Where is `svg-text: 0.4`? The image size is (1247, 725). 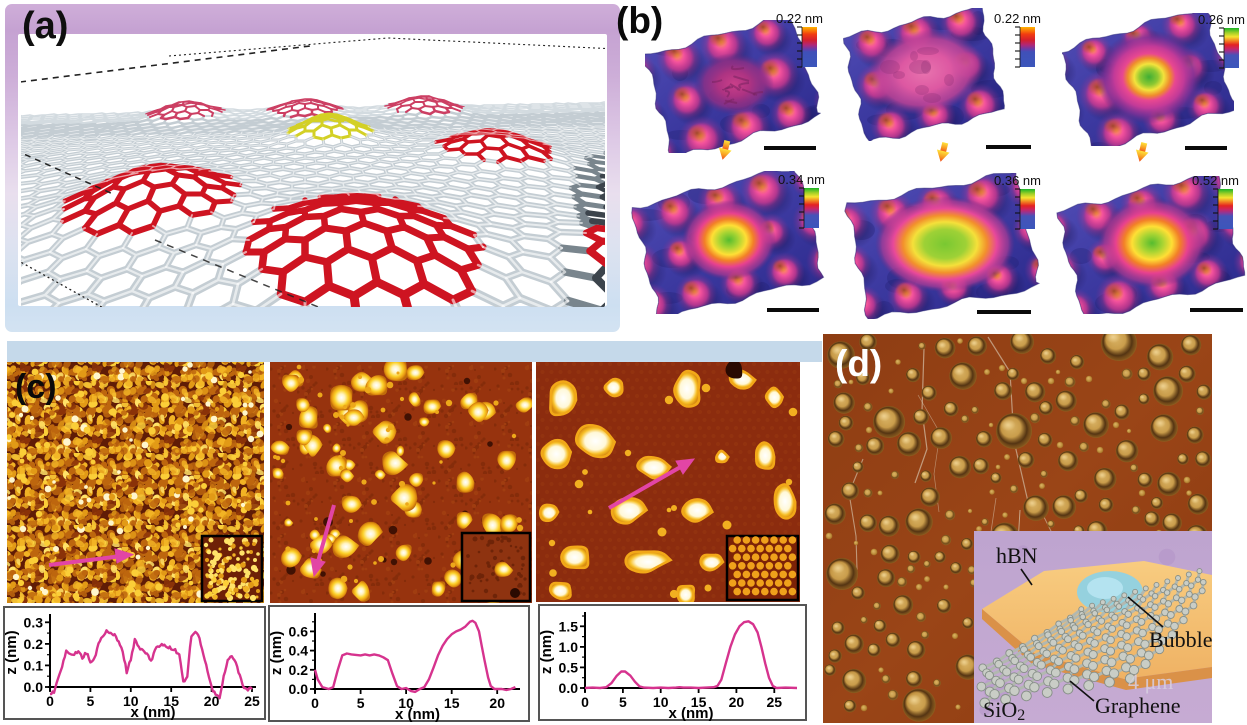 svg-text: 0.4 is located at coordinates (299, 651).